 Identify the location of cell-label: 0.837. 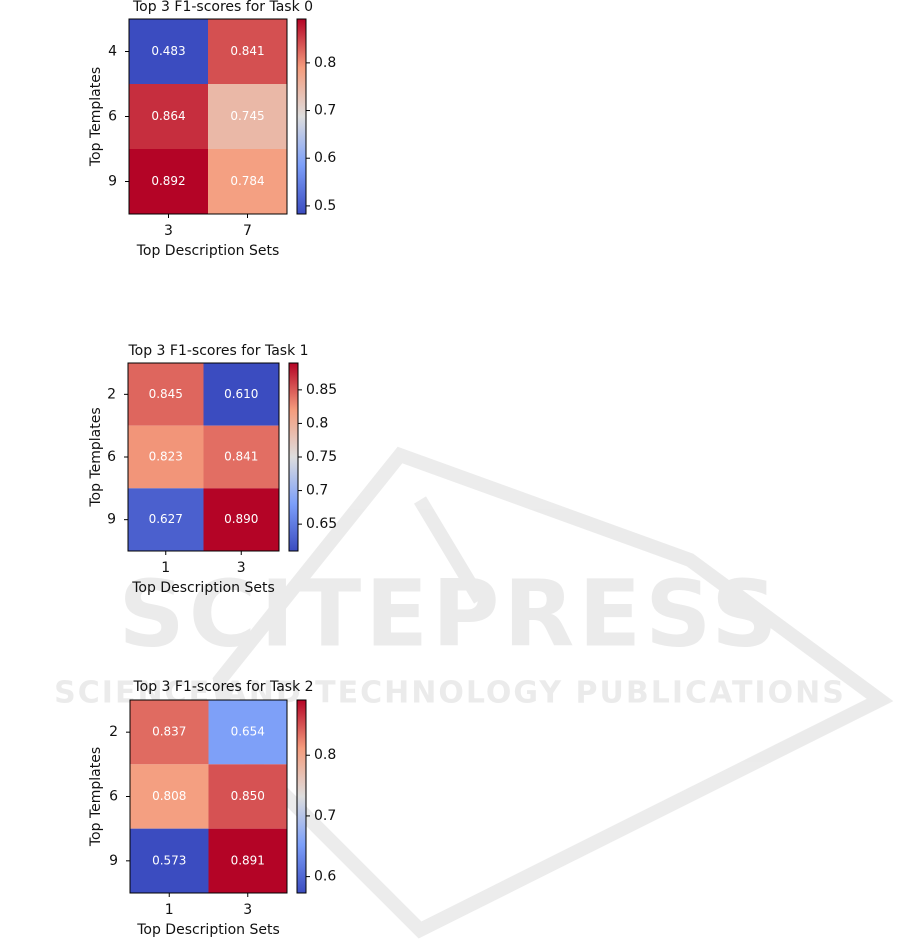
(169, 732).